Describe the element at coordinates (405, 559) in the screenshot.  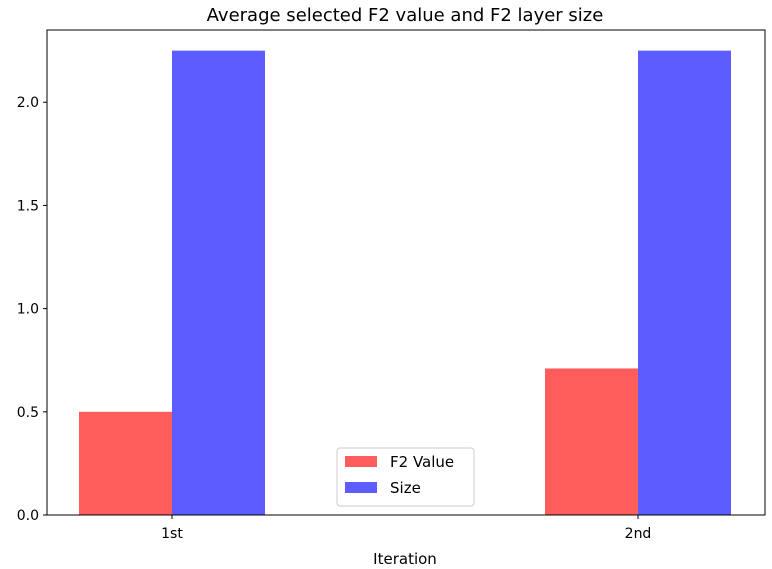
I see `x-axis-label: Iteration` at that location.